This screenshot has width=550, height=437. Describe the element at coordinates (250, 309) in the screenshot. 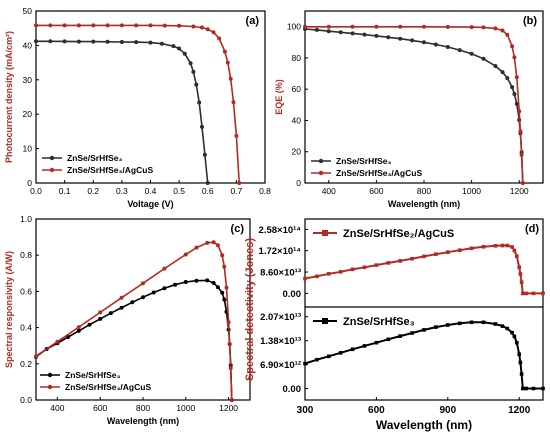

I see `y-axis-label: Spectral detectivity (Jones)` at that location.